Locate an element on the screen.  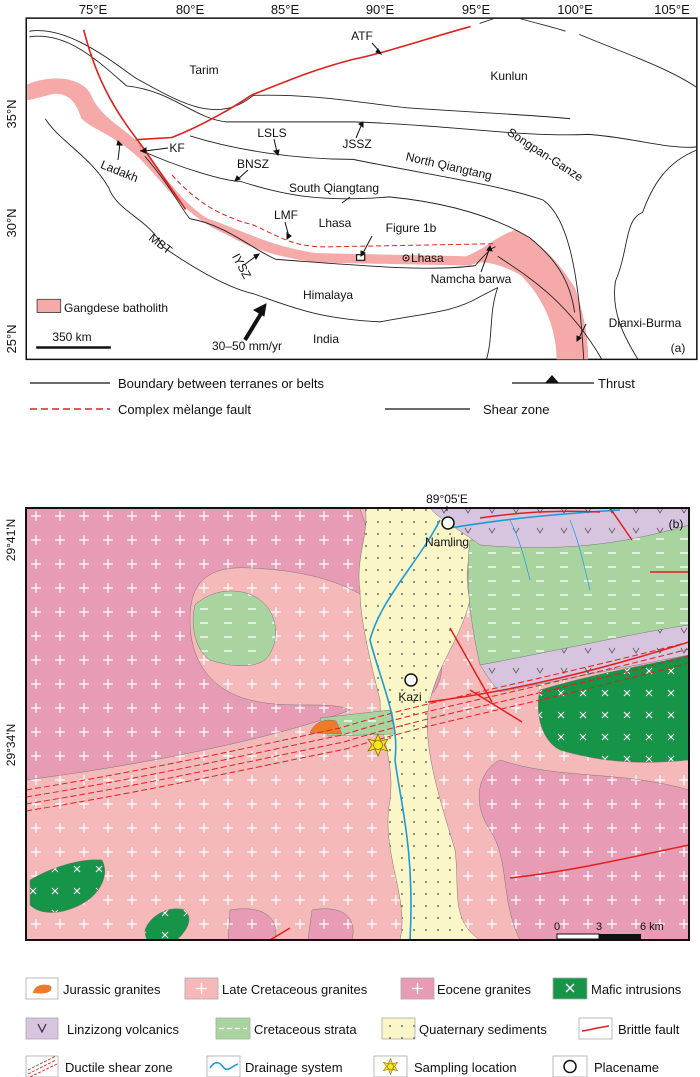
lon-tick: 90°E is located at coordinates (380, 9).